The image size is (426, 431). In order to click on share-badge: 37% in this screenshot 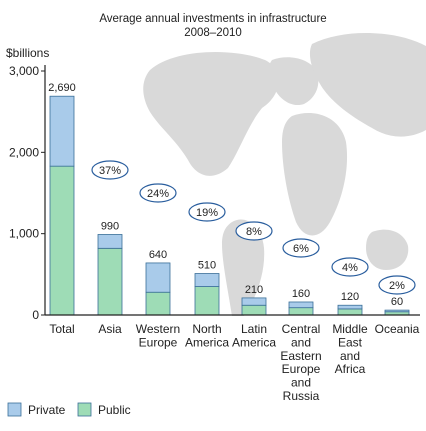, I will do `click(110, 170)`.